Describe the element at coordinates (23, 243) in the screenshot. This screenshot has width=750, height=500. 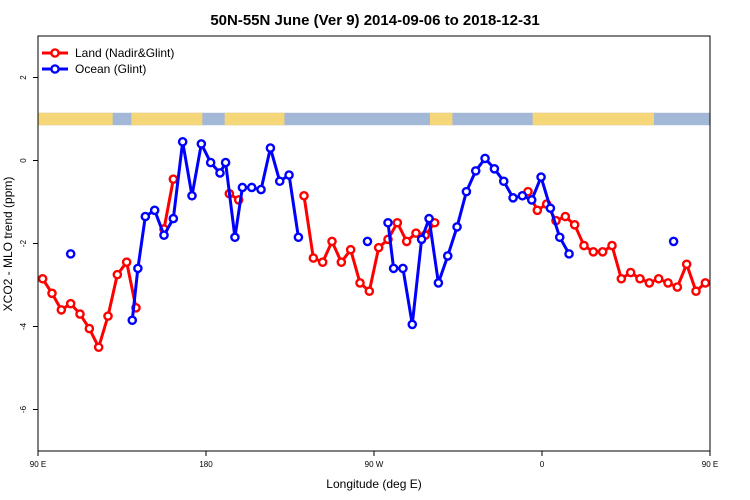
I see `y-tick-label: -2` at that location.